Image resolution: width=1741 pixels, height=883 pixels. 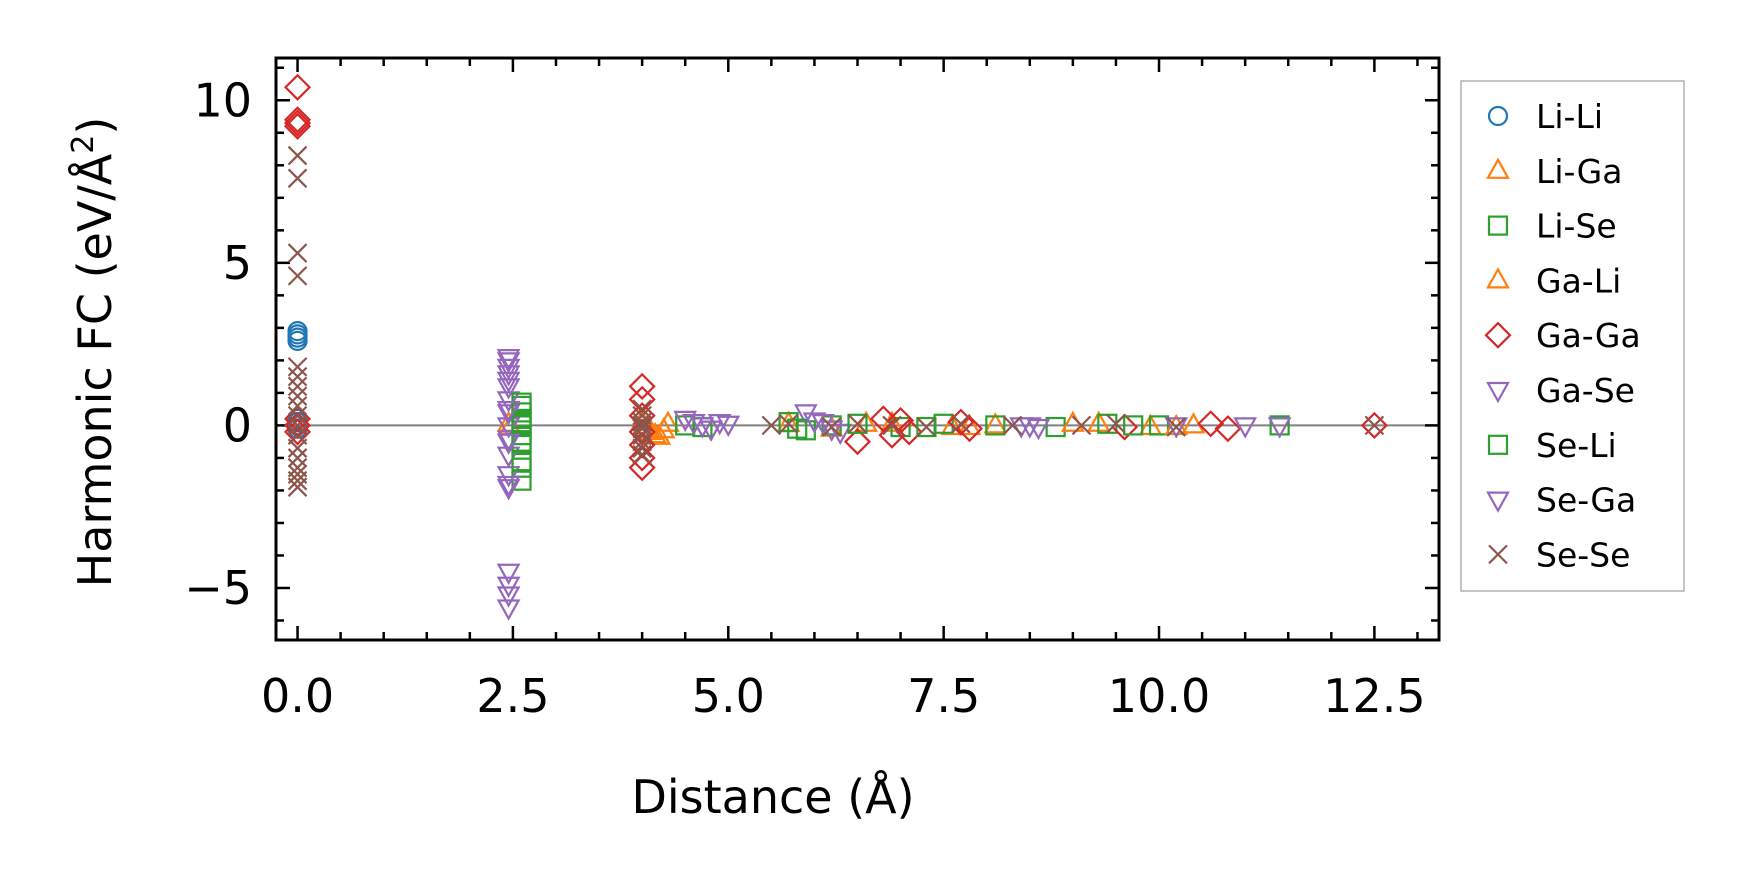 I want to click on y-axis-label: Harmonic FC (eV/Å2), so click(x=94, y=352).